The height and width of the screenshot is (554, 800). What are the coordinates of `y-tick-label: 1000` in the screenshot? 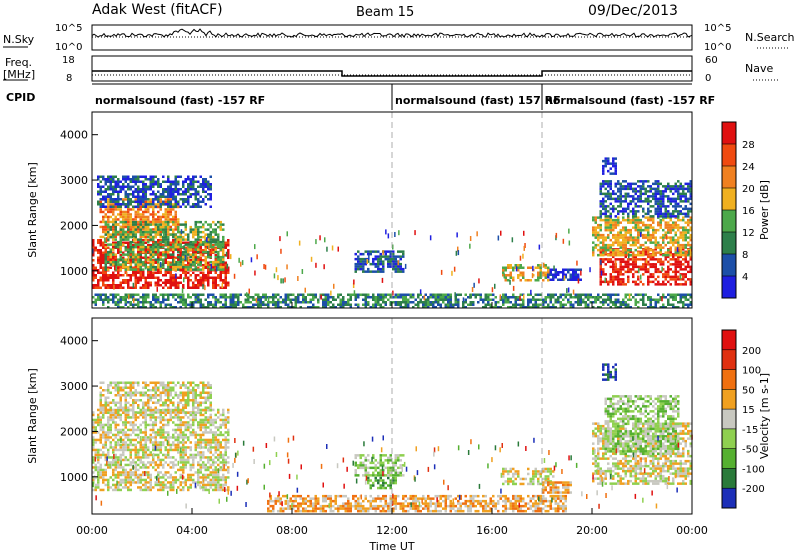 It's located at (74, 271).